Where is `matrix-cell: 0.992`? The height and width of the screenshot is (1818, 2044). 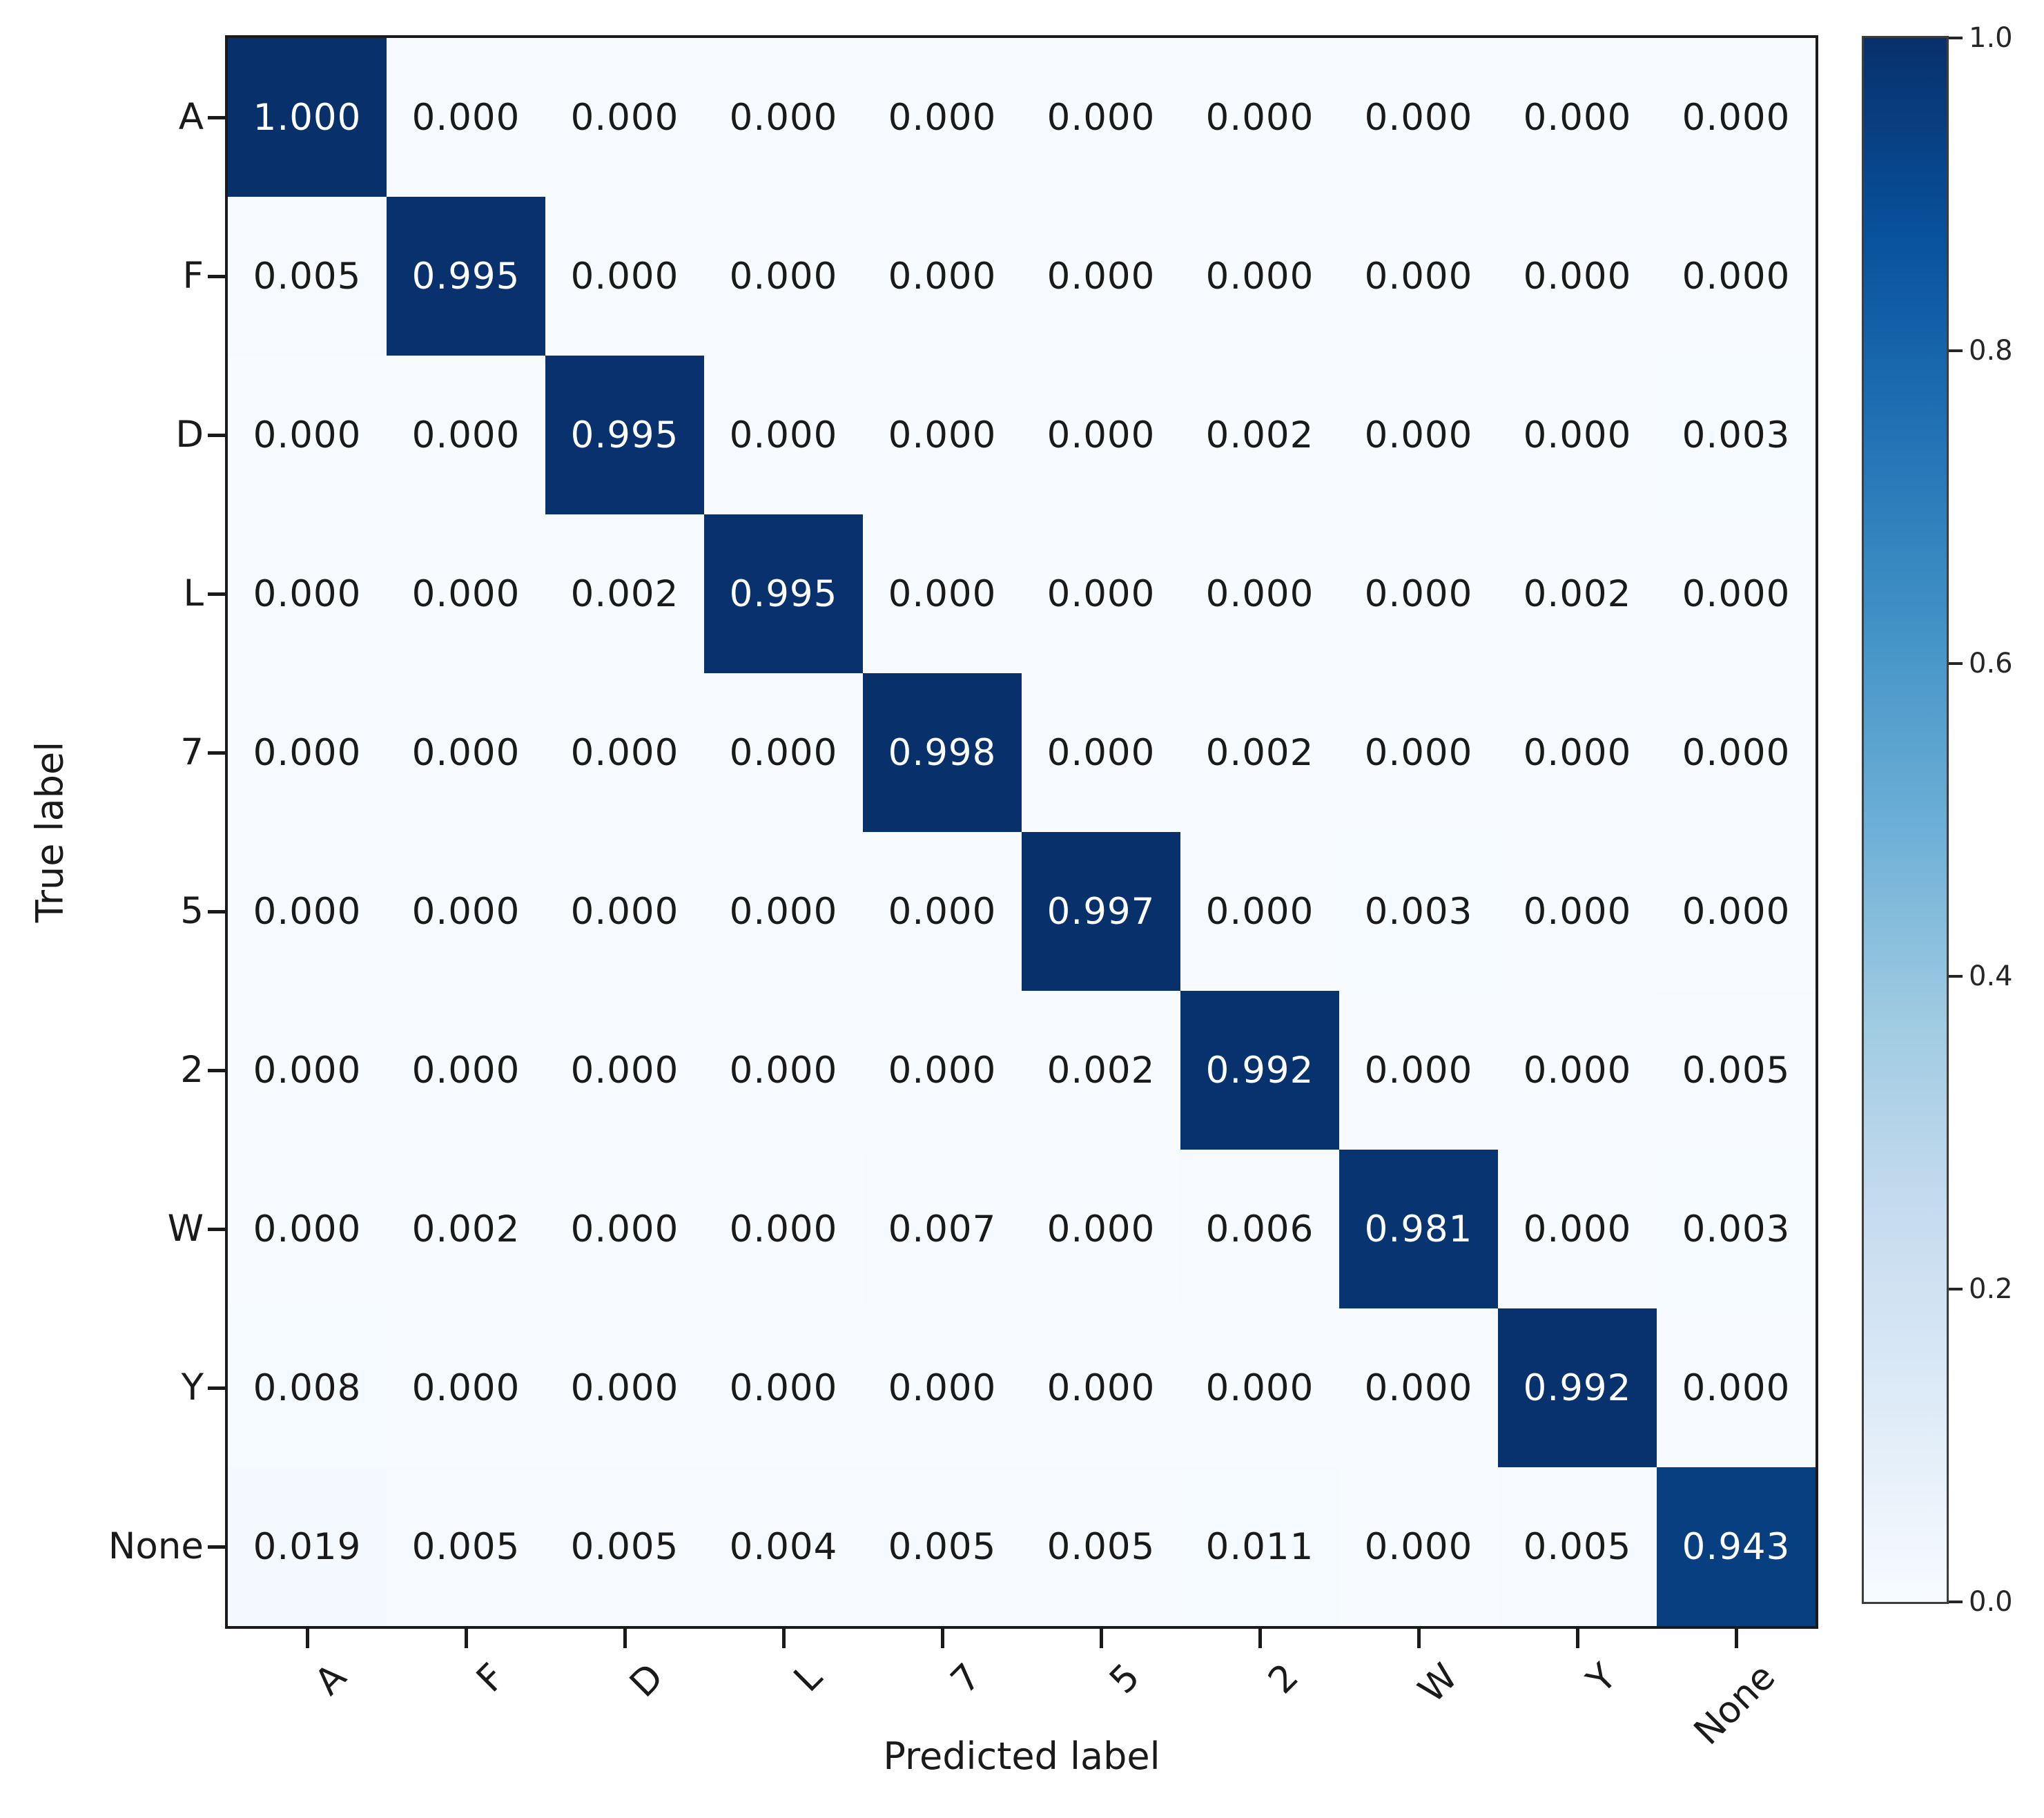 matrix-cell: 0.992 is located at coordinates (1259, 1070).